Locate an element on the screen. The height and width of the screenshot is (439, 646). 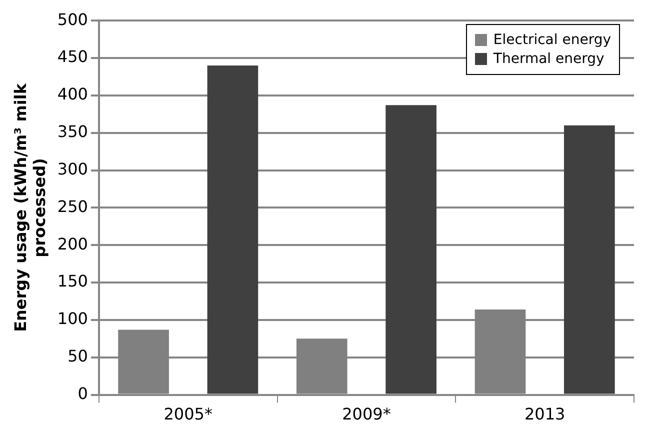
x-tick-label: 2013 is located at coordinates (545, 414).